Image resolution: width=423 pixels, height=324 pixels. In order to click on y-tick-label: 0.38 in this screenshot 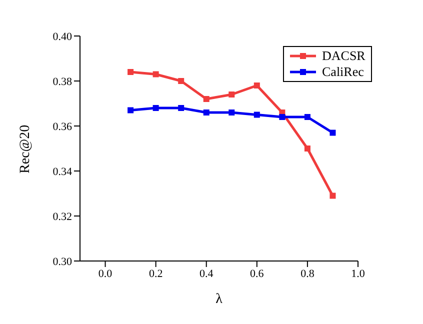, I will do `click(62, 82)`.